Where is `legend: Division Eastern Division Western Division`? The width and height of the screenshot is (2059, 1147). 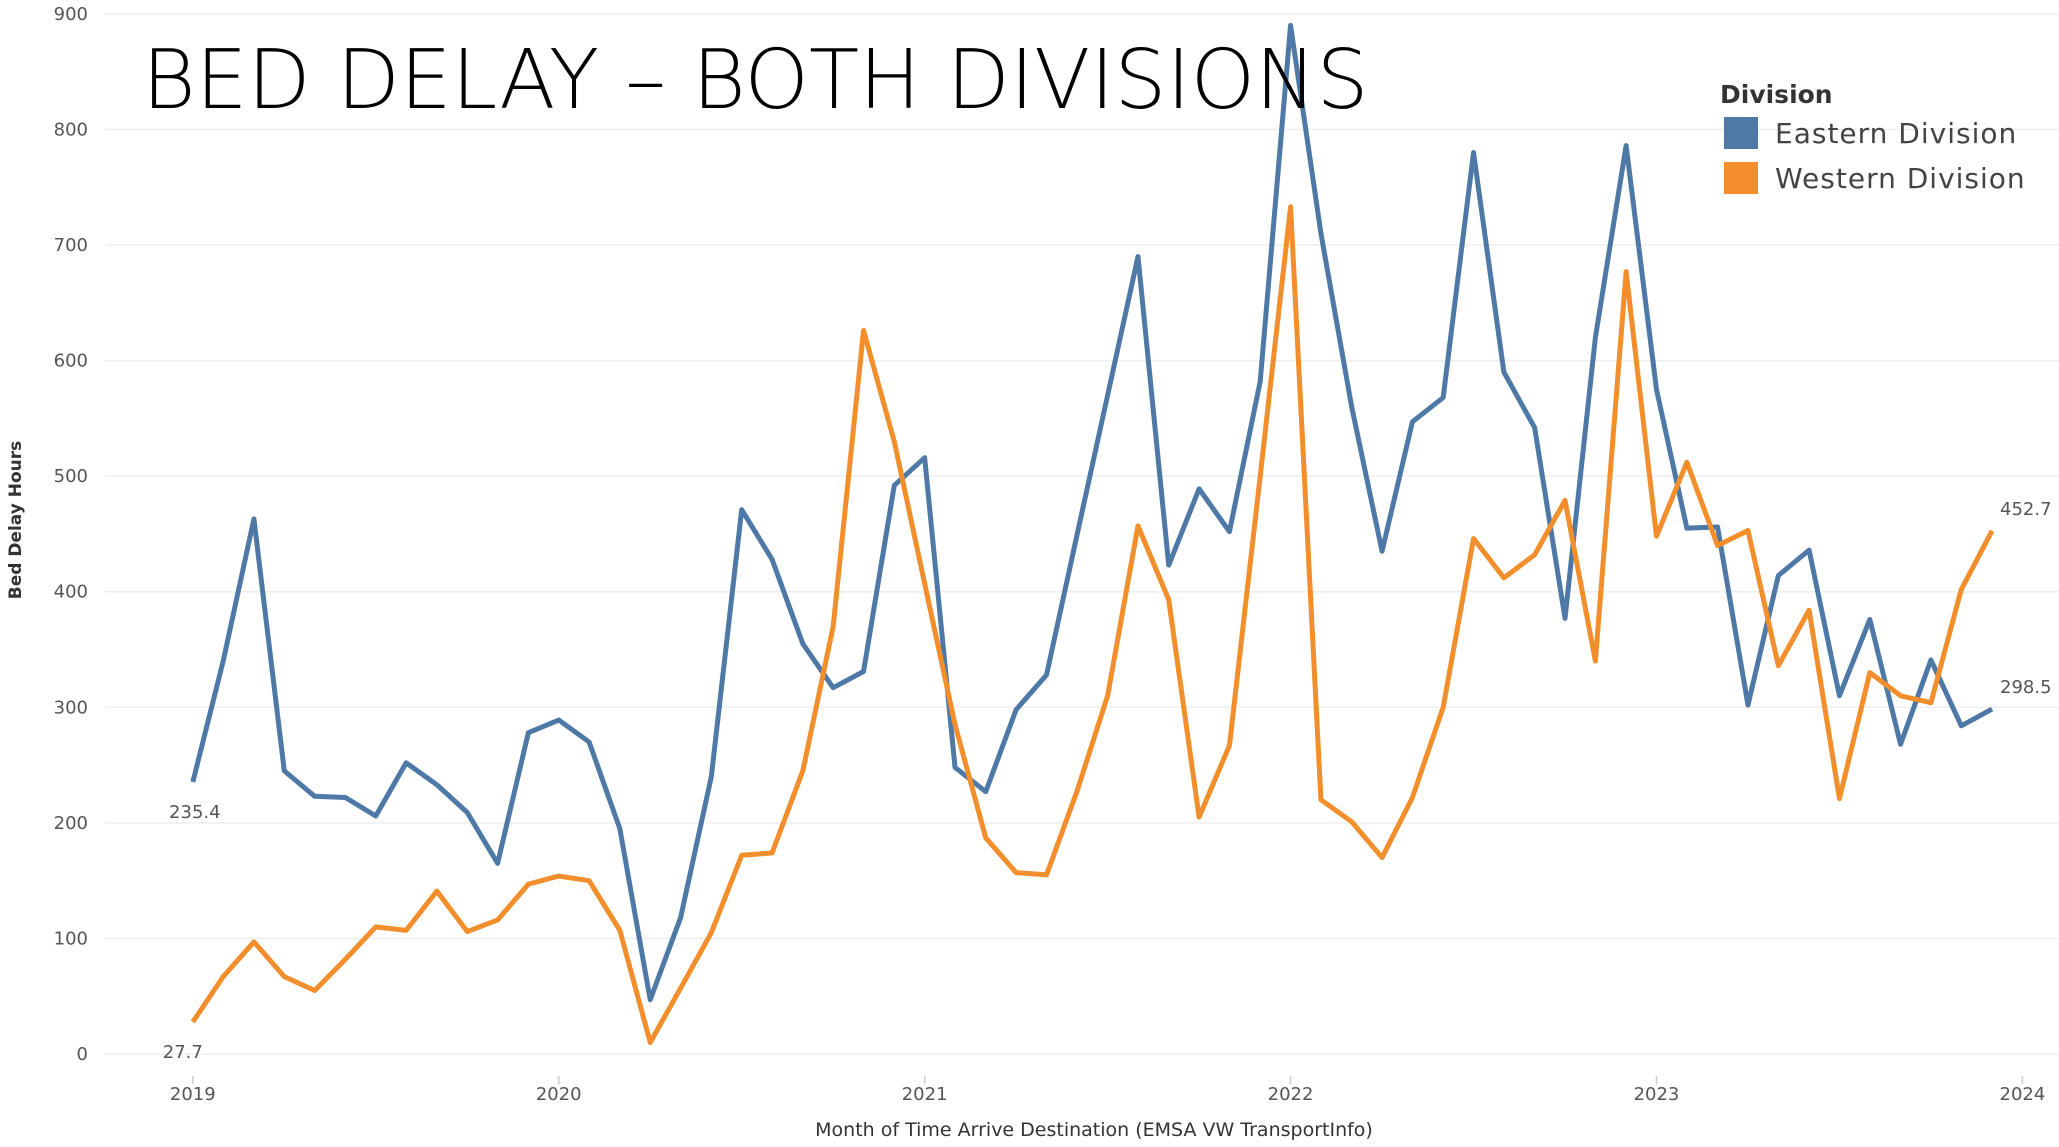 legend: Division Eastern Division Western Division is located at coordinates (1873, 137).